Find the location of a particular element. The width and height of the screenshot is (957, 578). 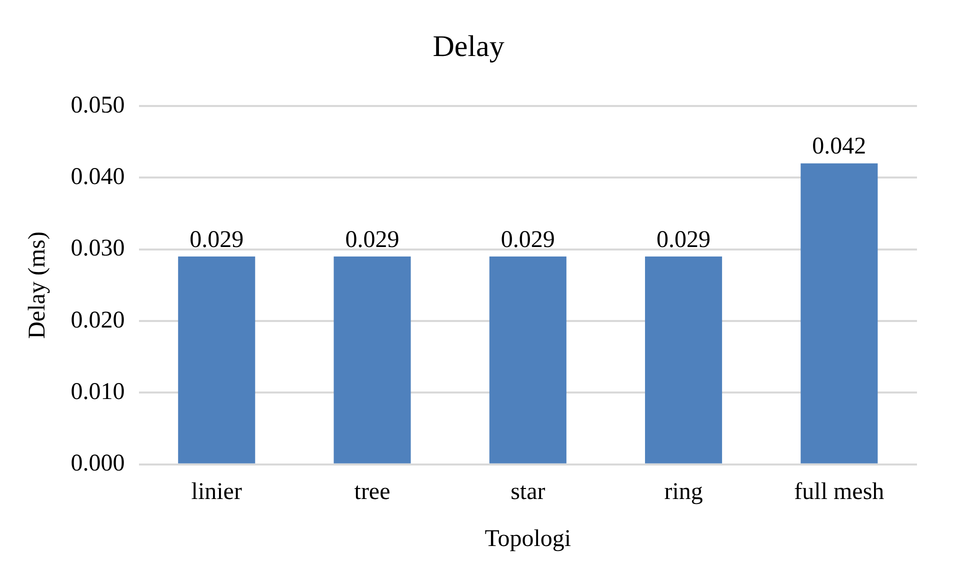

chart-title: Delay is located at coordinates (468, 46).